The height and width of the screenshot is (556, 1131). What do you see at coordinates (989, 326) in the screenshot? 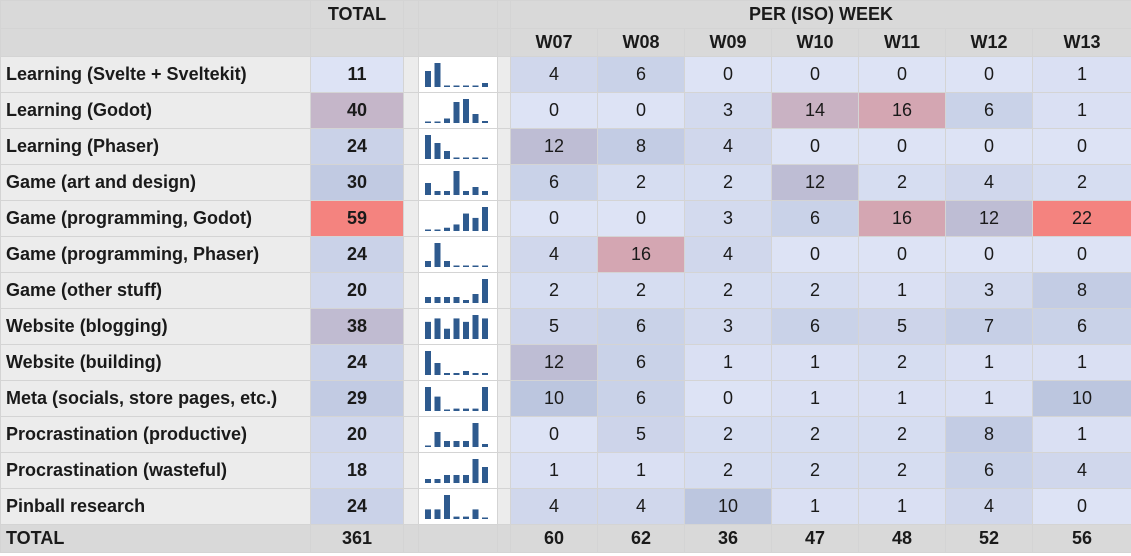
I see `week-value-cell: 7` at bounding box center [989, 326].